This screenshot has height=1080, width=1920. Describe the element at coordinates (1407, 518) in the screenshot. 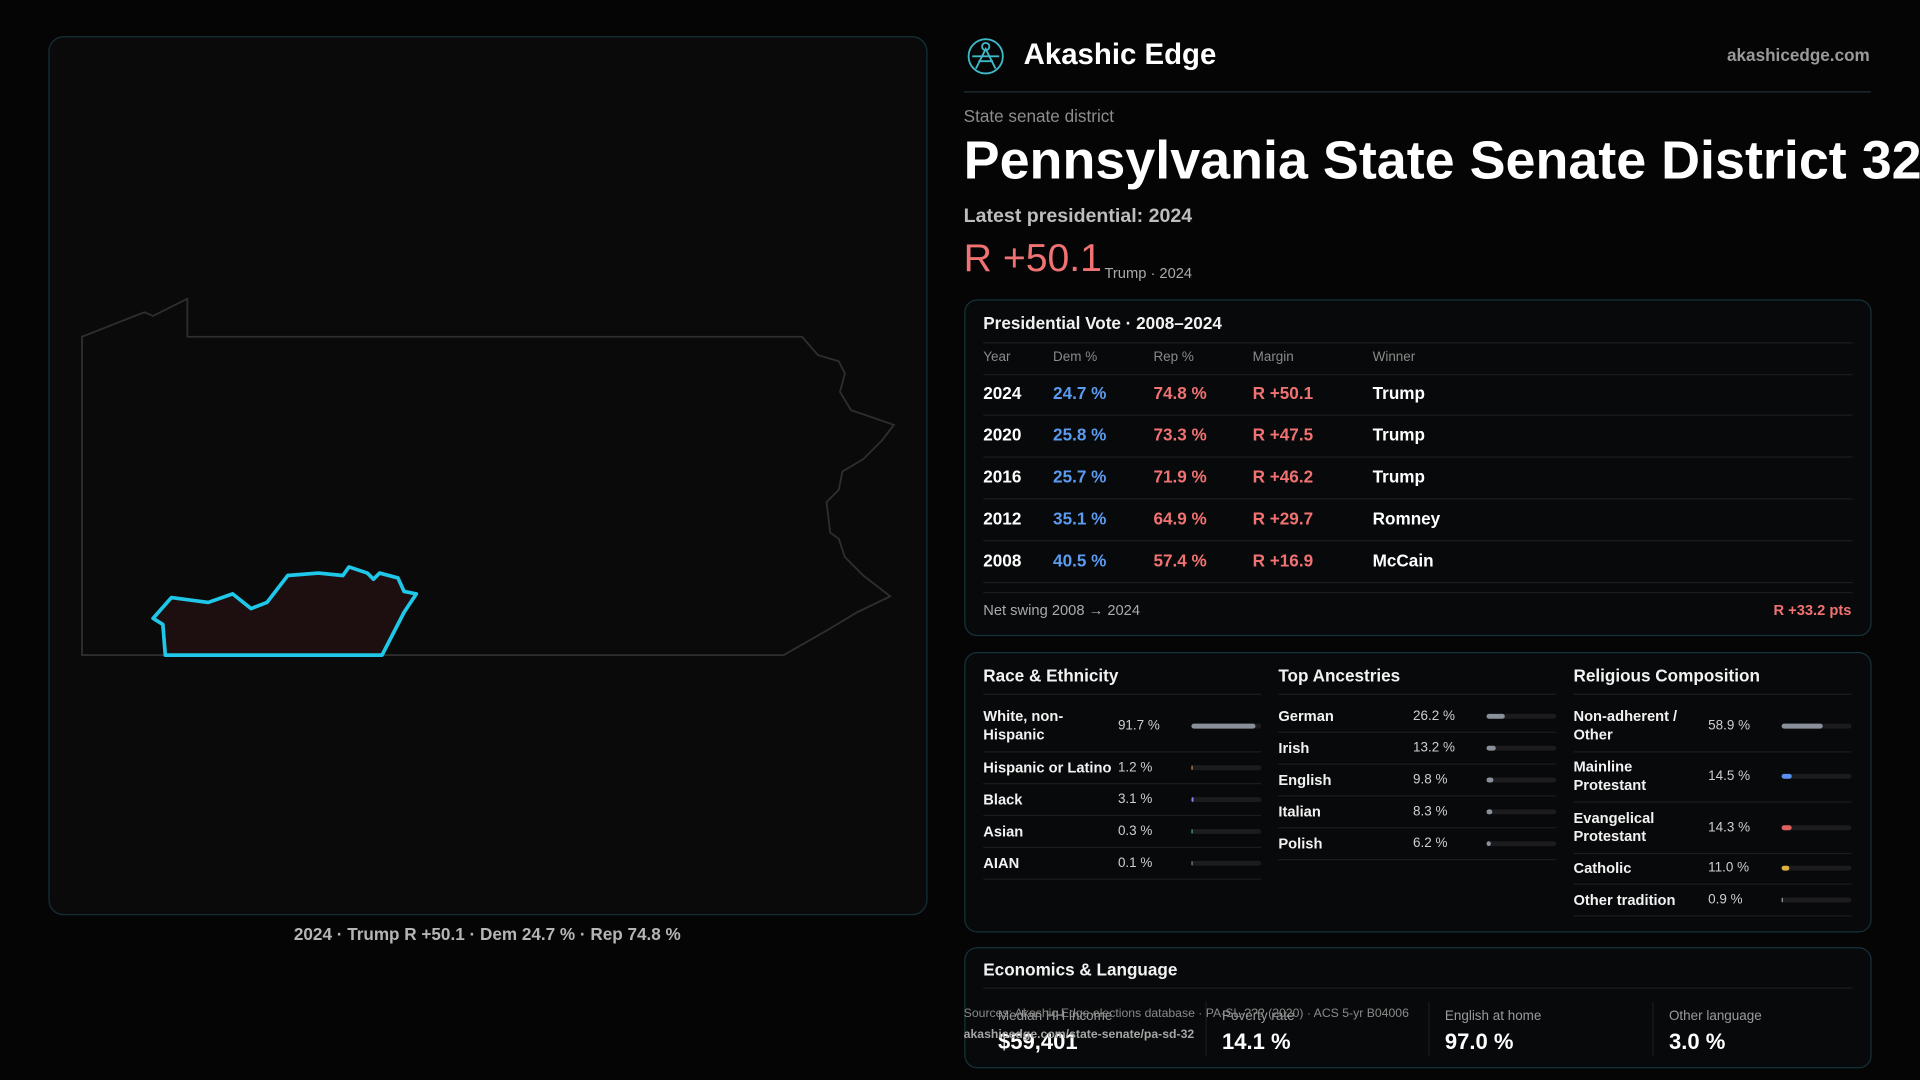

I see `table-cell: Romney` at that location.